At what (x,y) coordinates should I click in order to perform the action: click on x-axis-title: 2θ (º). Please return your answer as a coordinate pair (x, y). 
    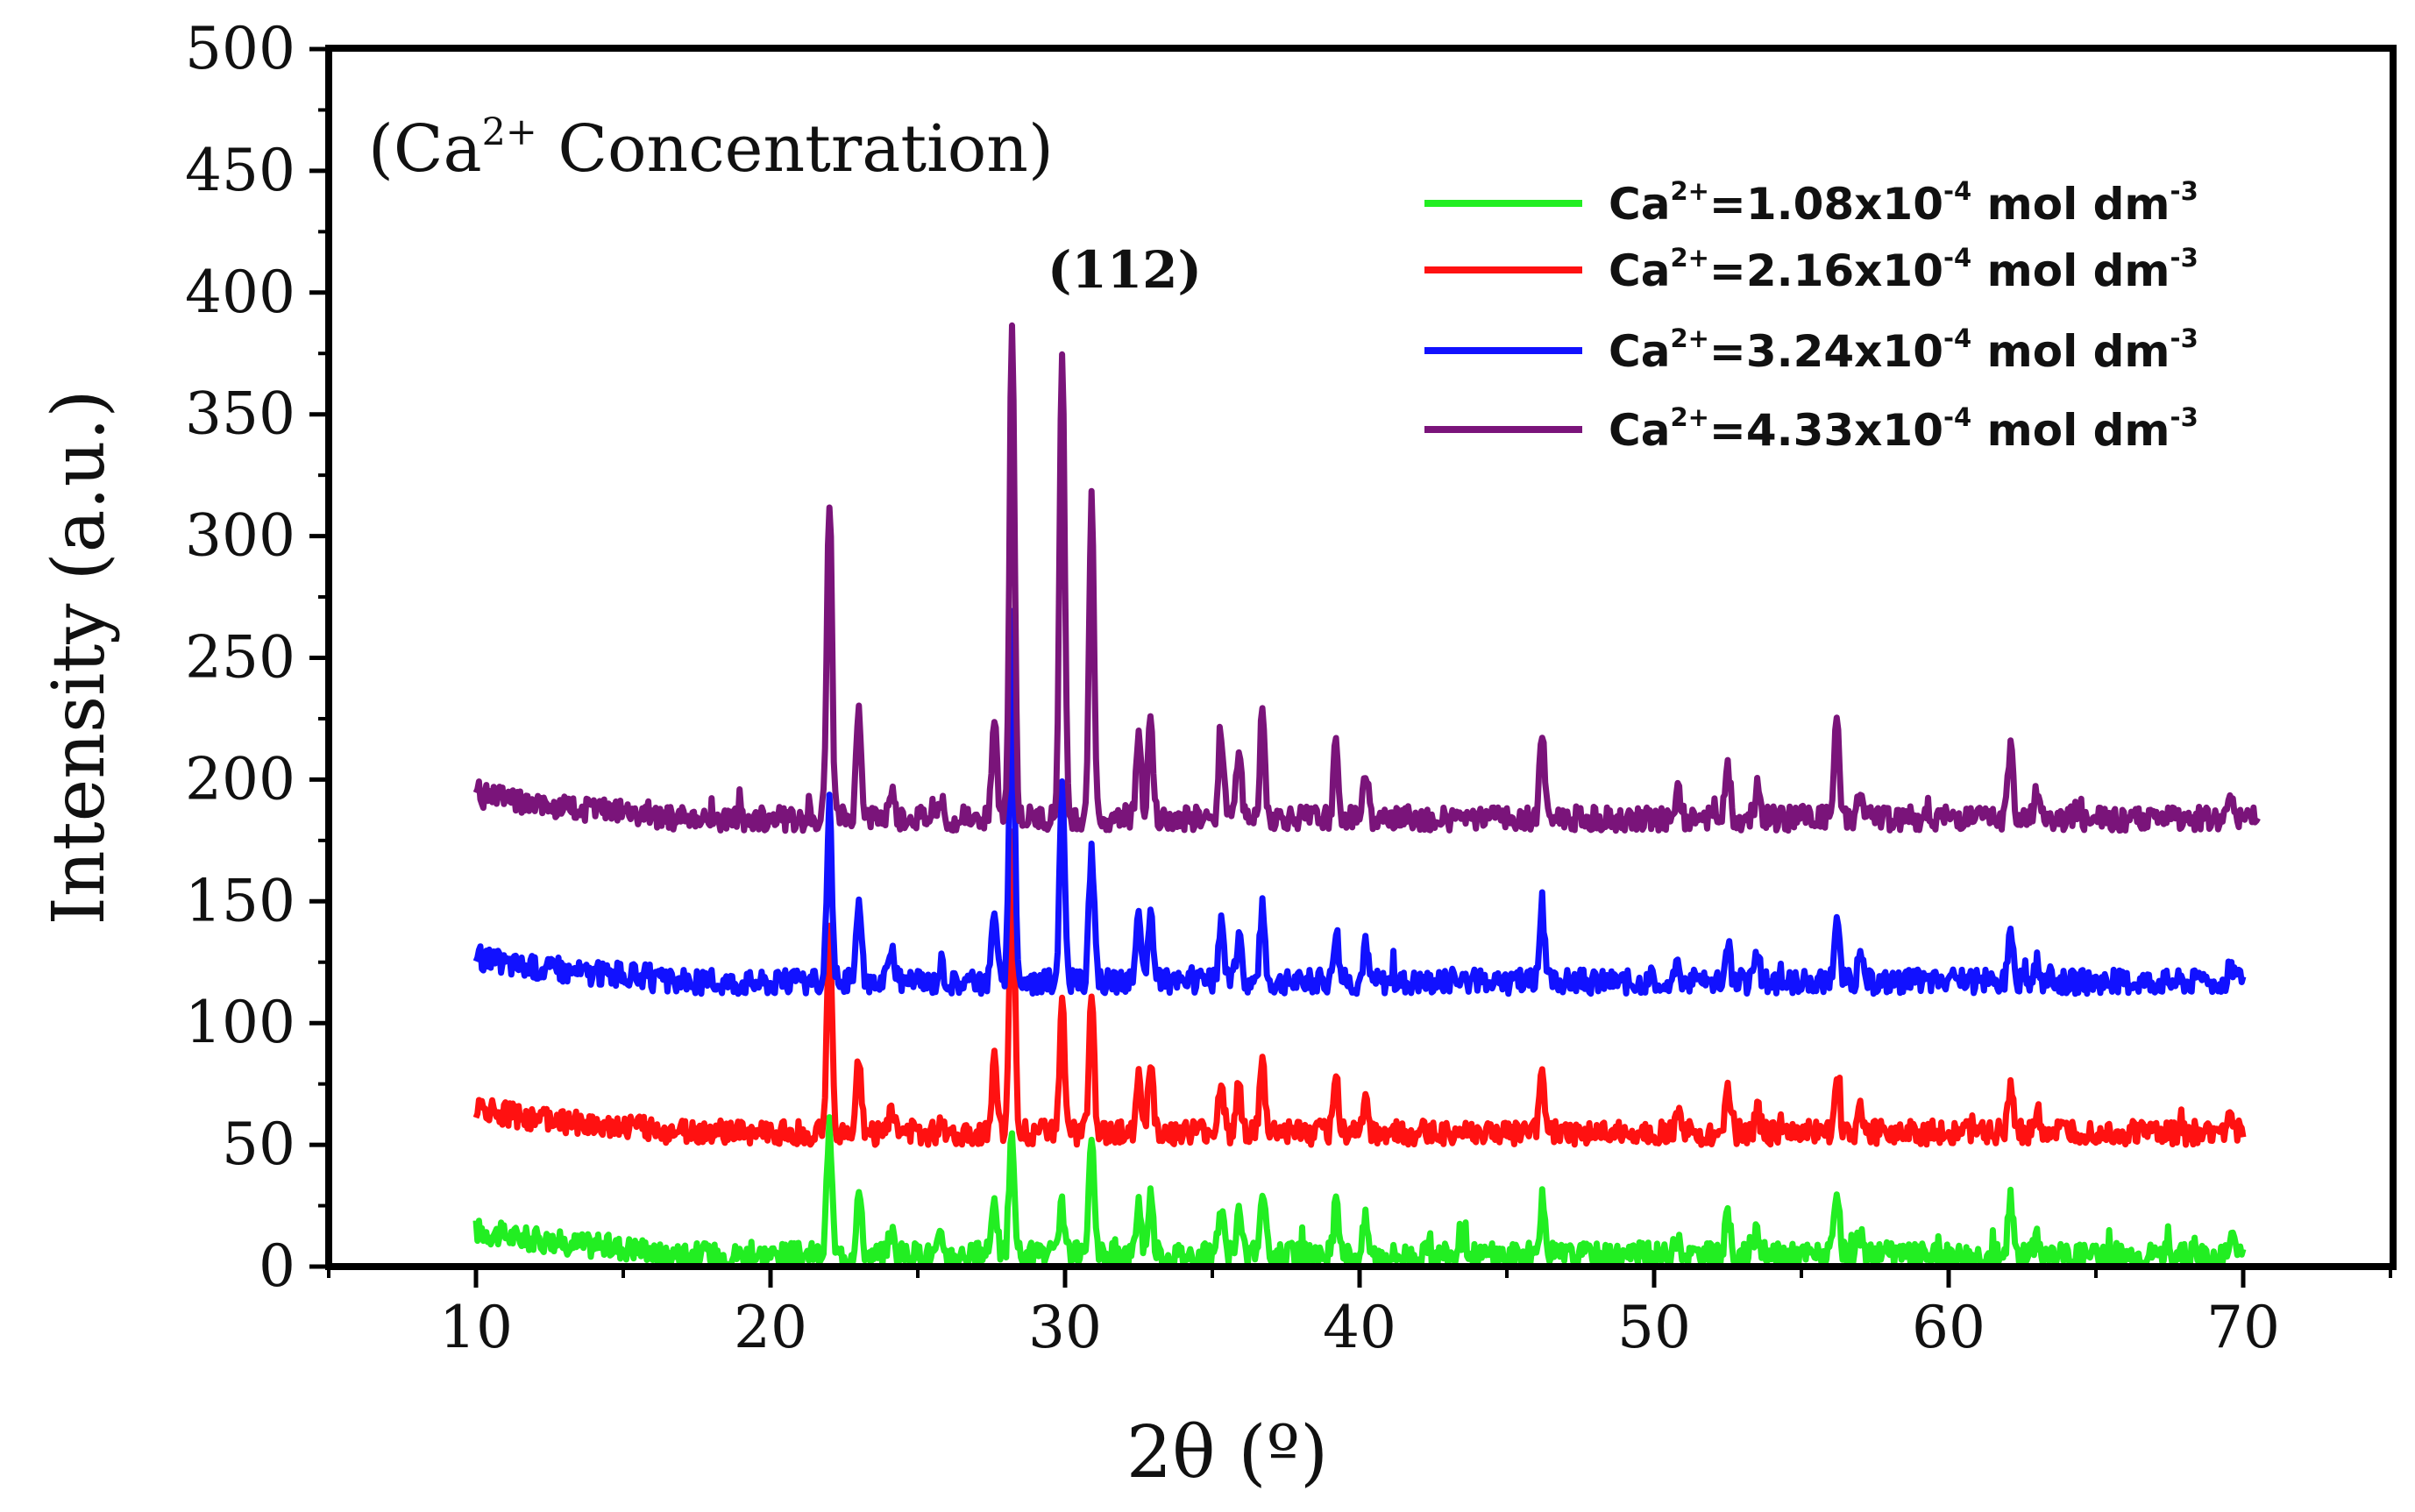
    Looking at the image, I should click on (1227, 1452).